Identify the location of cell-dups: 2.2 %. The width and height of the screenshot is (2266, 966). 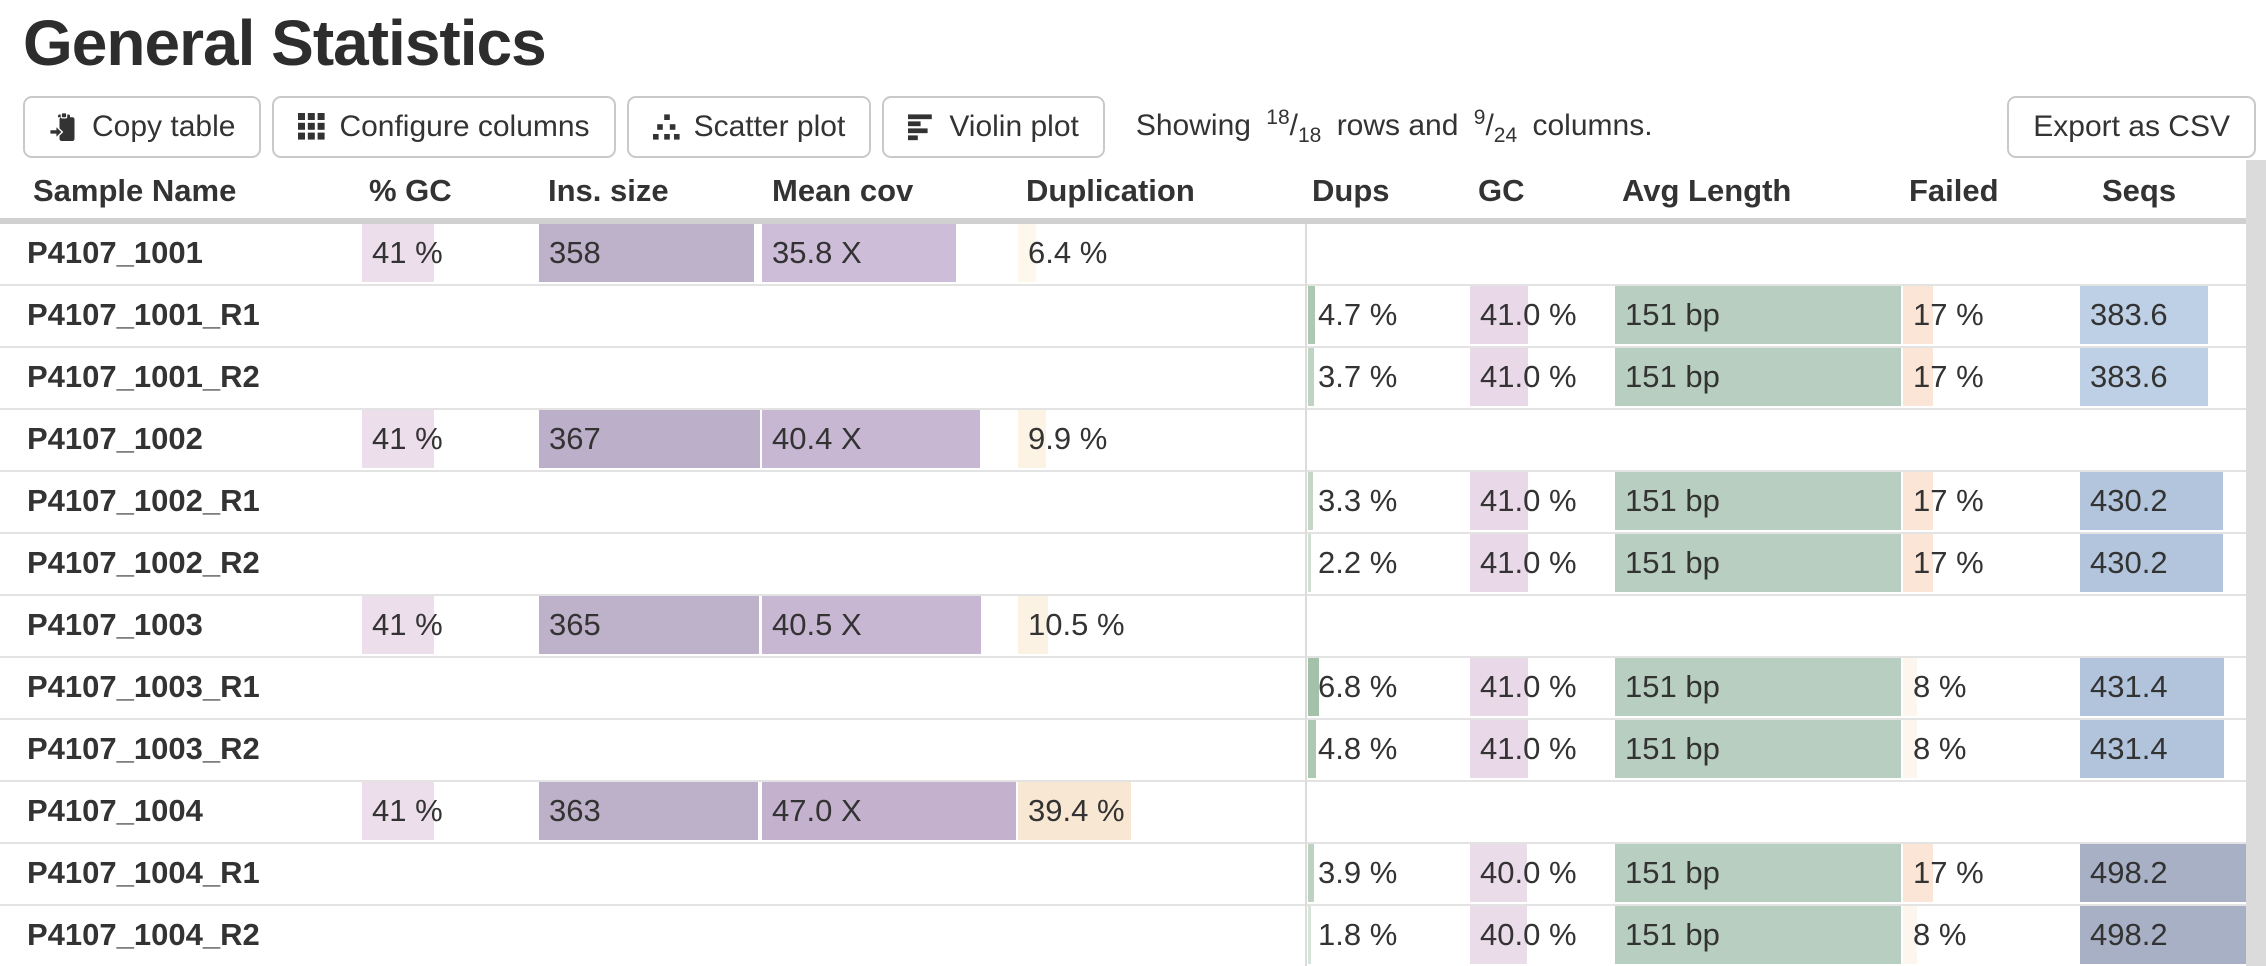
(1387, 563).